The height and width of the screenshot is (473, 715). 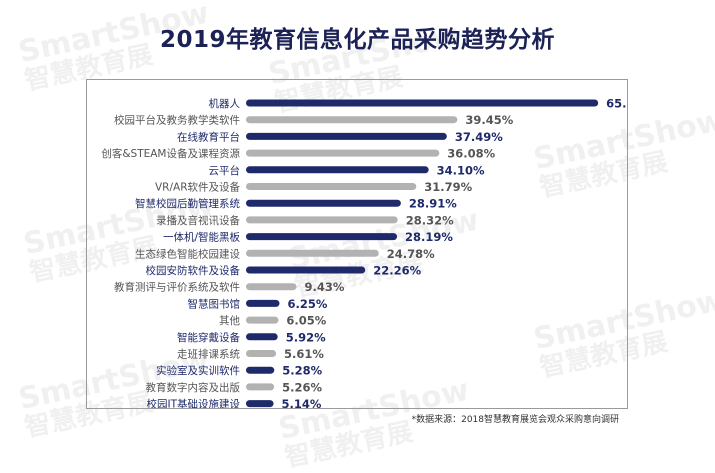 I want to click on category-label: 在线教育平台, so click(x=208, y=136).